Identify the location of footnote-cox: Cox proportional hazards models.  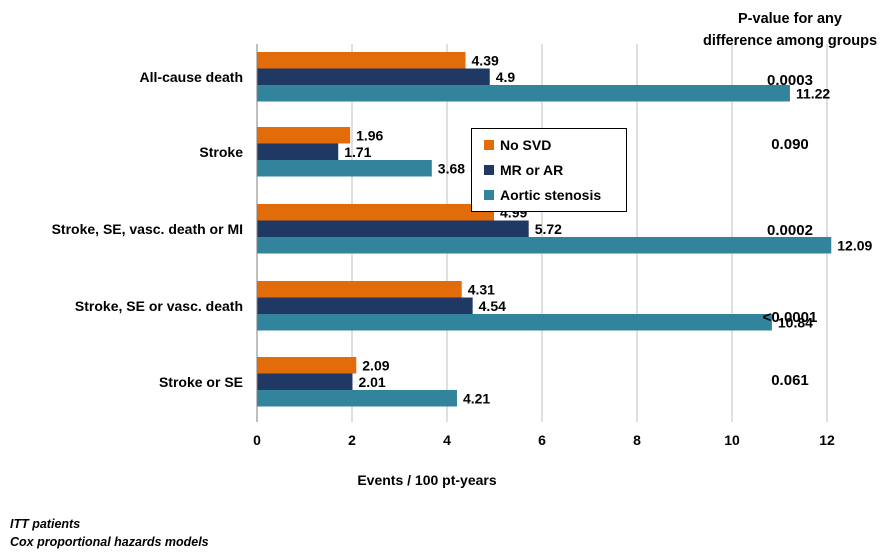
(109, 542).